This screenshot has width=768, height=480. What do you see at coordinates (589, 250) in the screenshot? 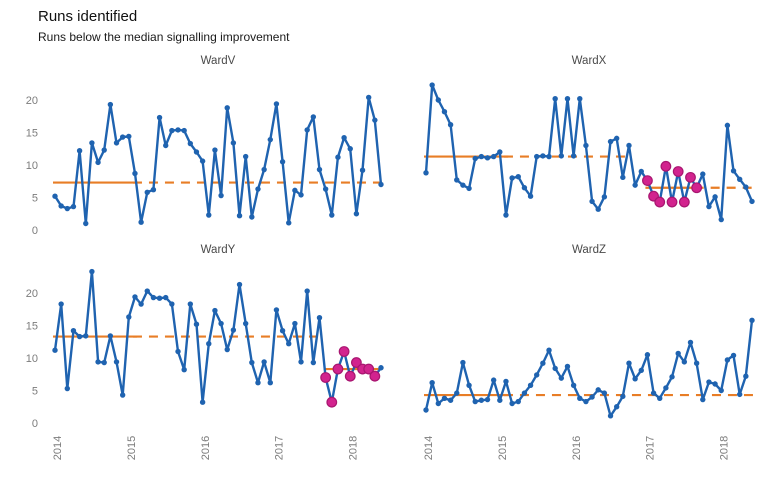
I see `panel-title: WardZ` at bounding box center [589, 250].